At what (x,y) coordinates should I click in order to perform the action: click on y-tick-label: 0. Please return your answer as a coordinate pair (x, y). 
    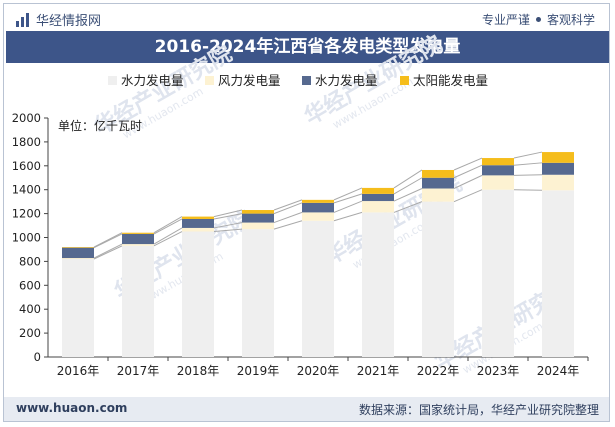
    Looking at the image, I should click on (37, 357).